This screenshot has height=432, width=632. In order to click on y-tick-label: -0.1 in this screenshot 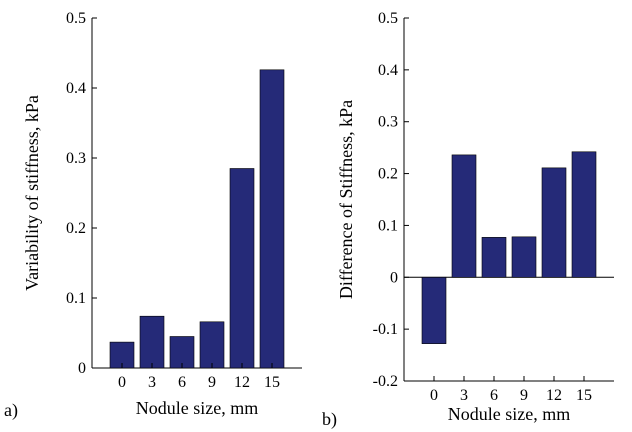, I will do `click(385, 329)`.